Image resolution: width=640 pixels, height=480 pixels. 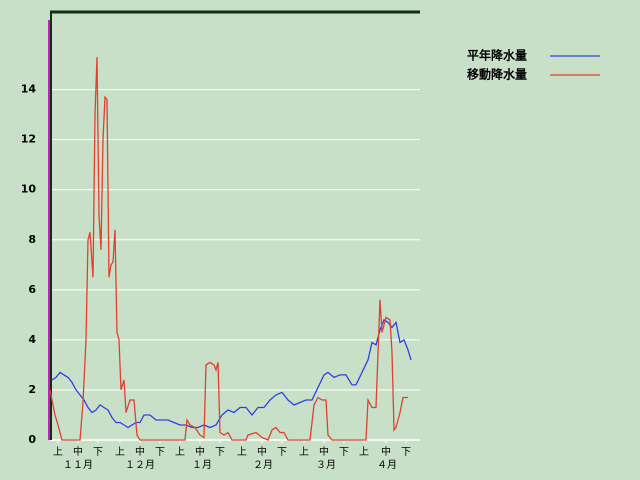 What do you see at coordinates (32, 439) in the screenshot?
I see `y-tick-label: 0` at bounding box center [32, 439].